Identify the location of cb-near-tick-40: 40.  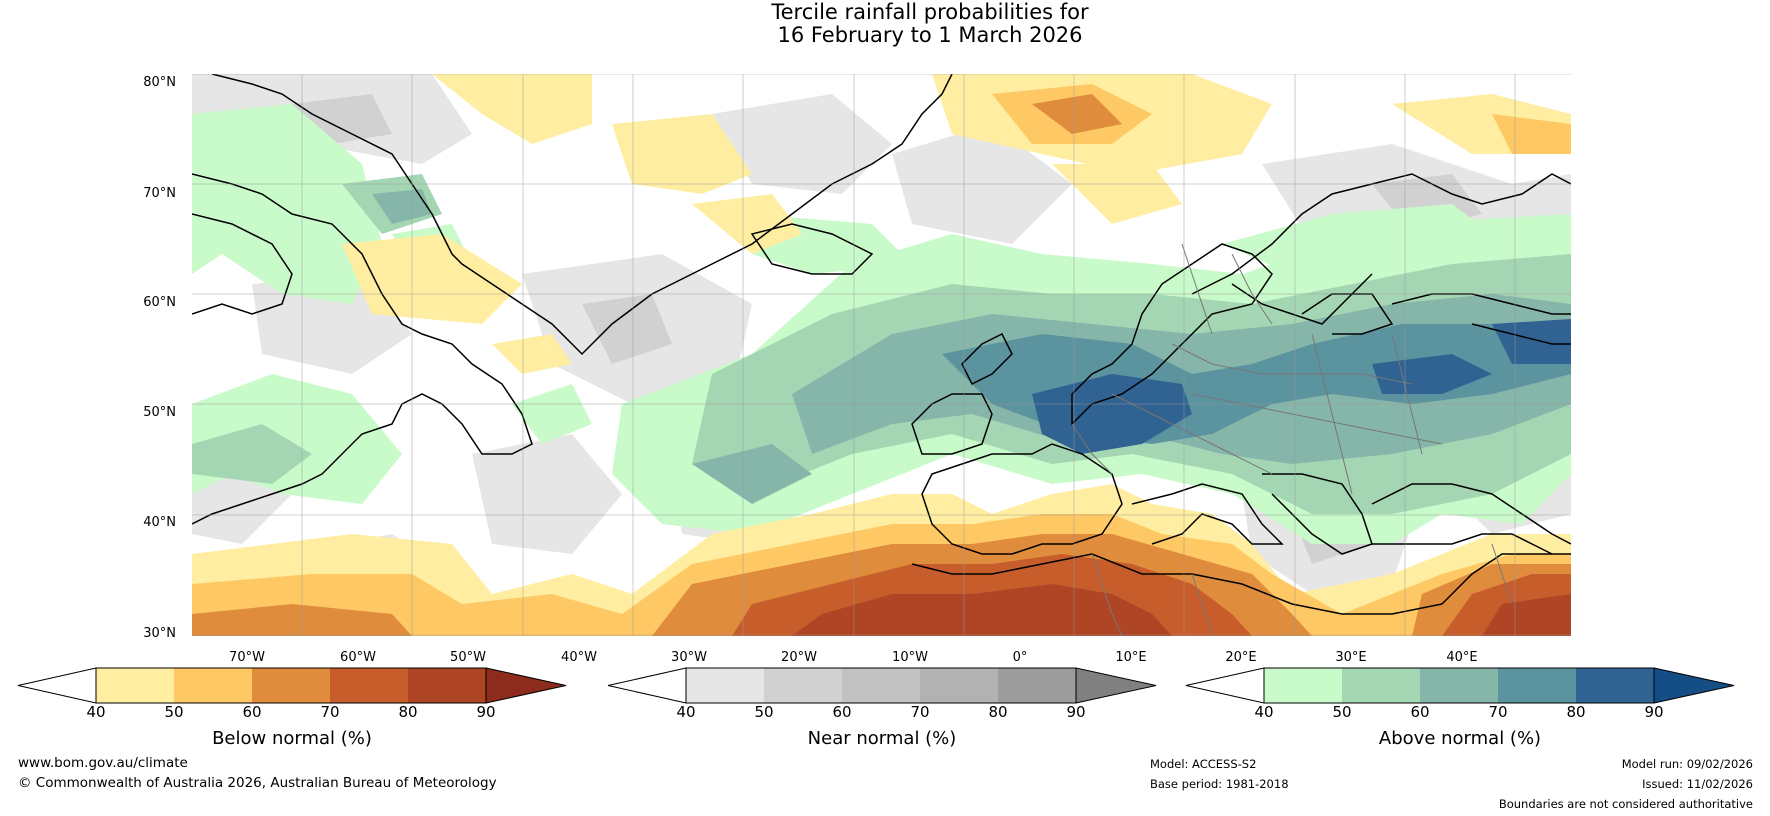
(686, 712).